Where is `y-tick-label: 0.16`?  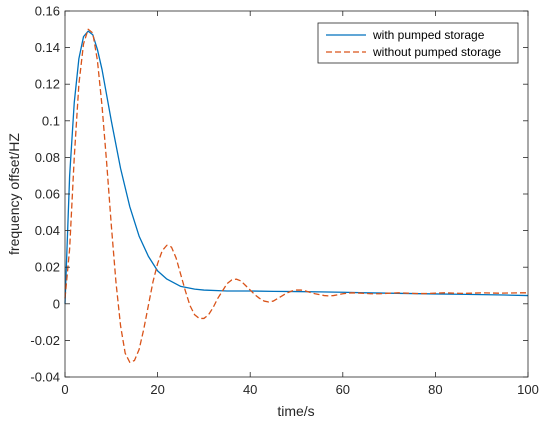
y-tick-label: 0.16 is located at coordinates (47, 11).